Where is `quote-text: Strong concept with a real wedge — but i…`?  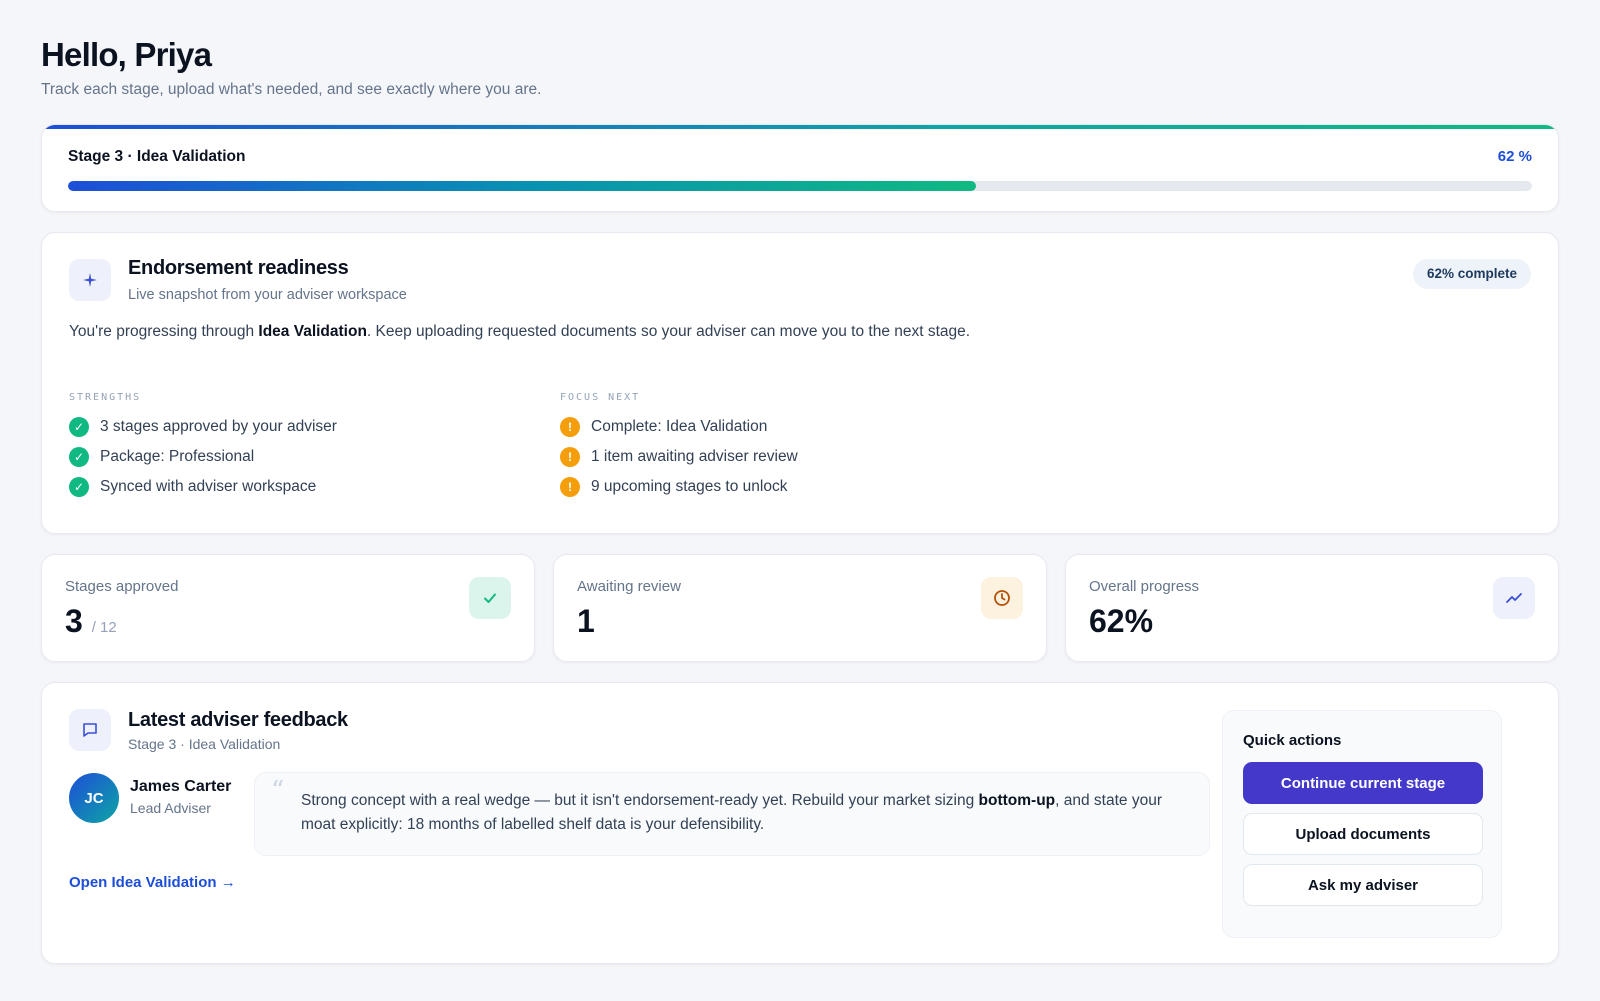 quote-text: Strong concept with a real wedge — but i… is located at coordinates (640, 800).